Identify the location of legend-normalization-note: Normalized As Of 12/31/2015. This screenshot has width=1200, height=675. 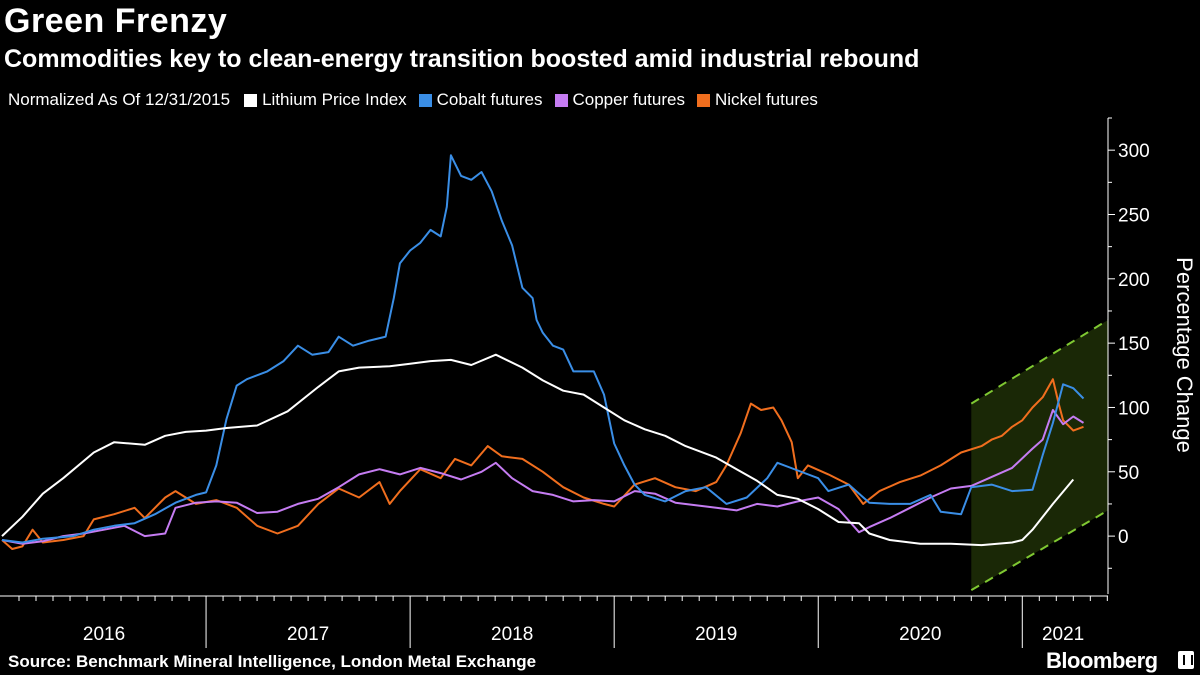
(119, 99).